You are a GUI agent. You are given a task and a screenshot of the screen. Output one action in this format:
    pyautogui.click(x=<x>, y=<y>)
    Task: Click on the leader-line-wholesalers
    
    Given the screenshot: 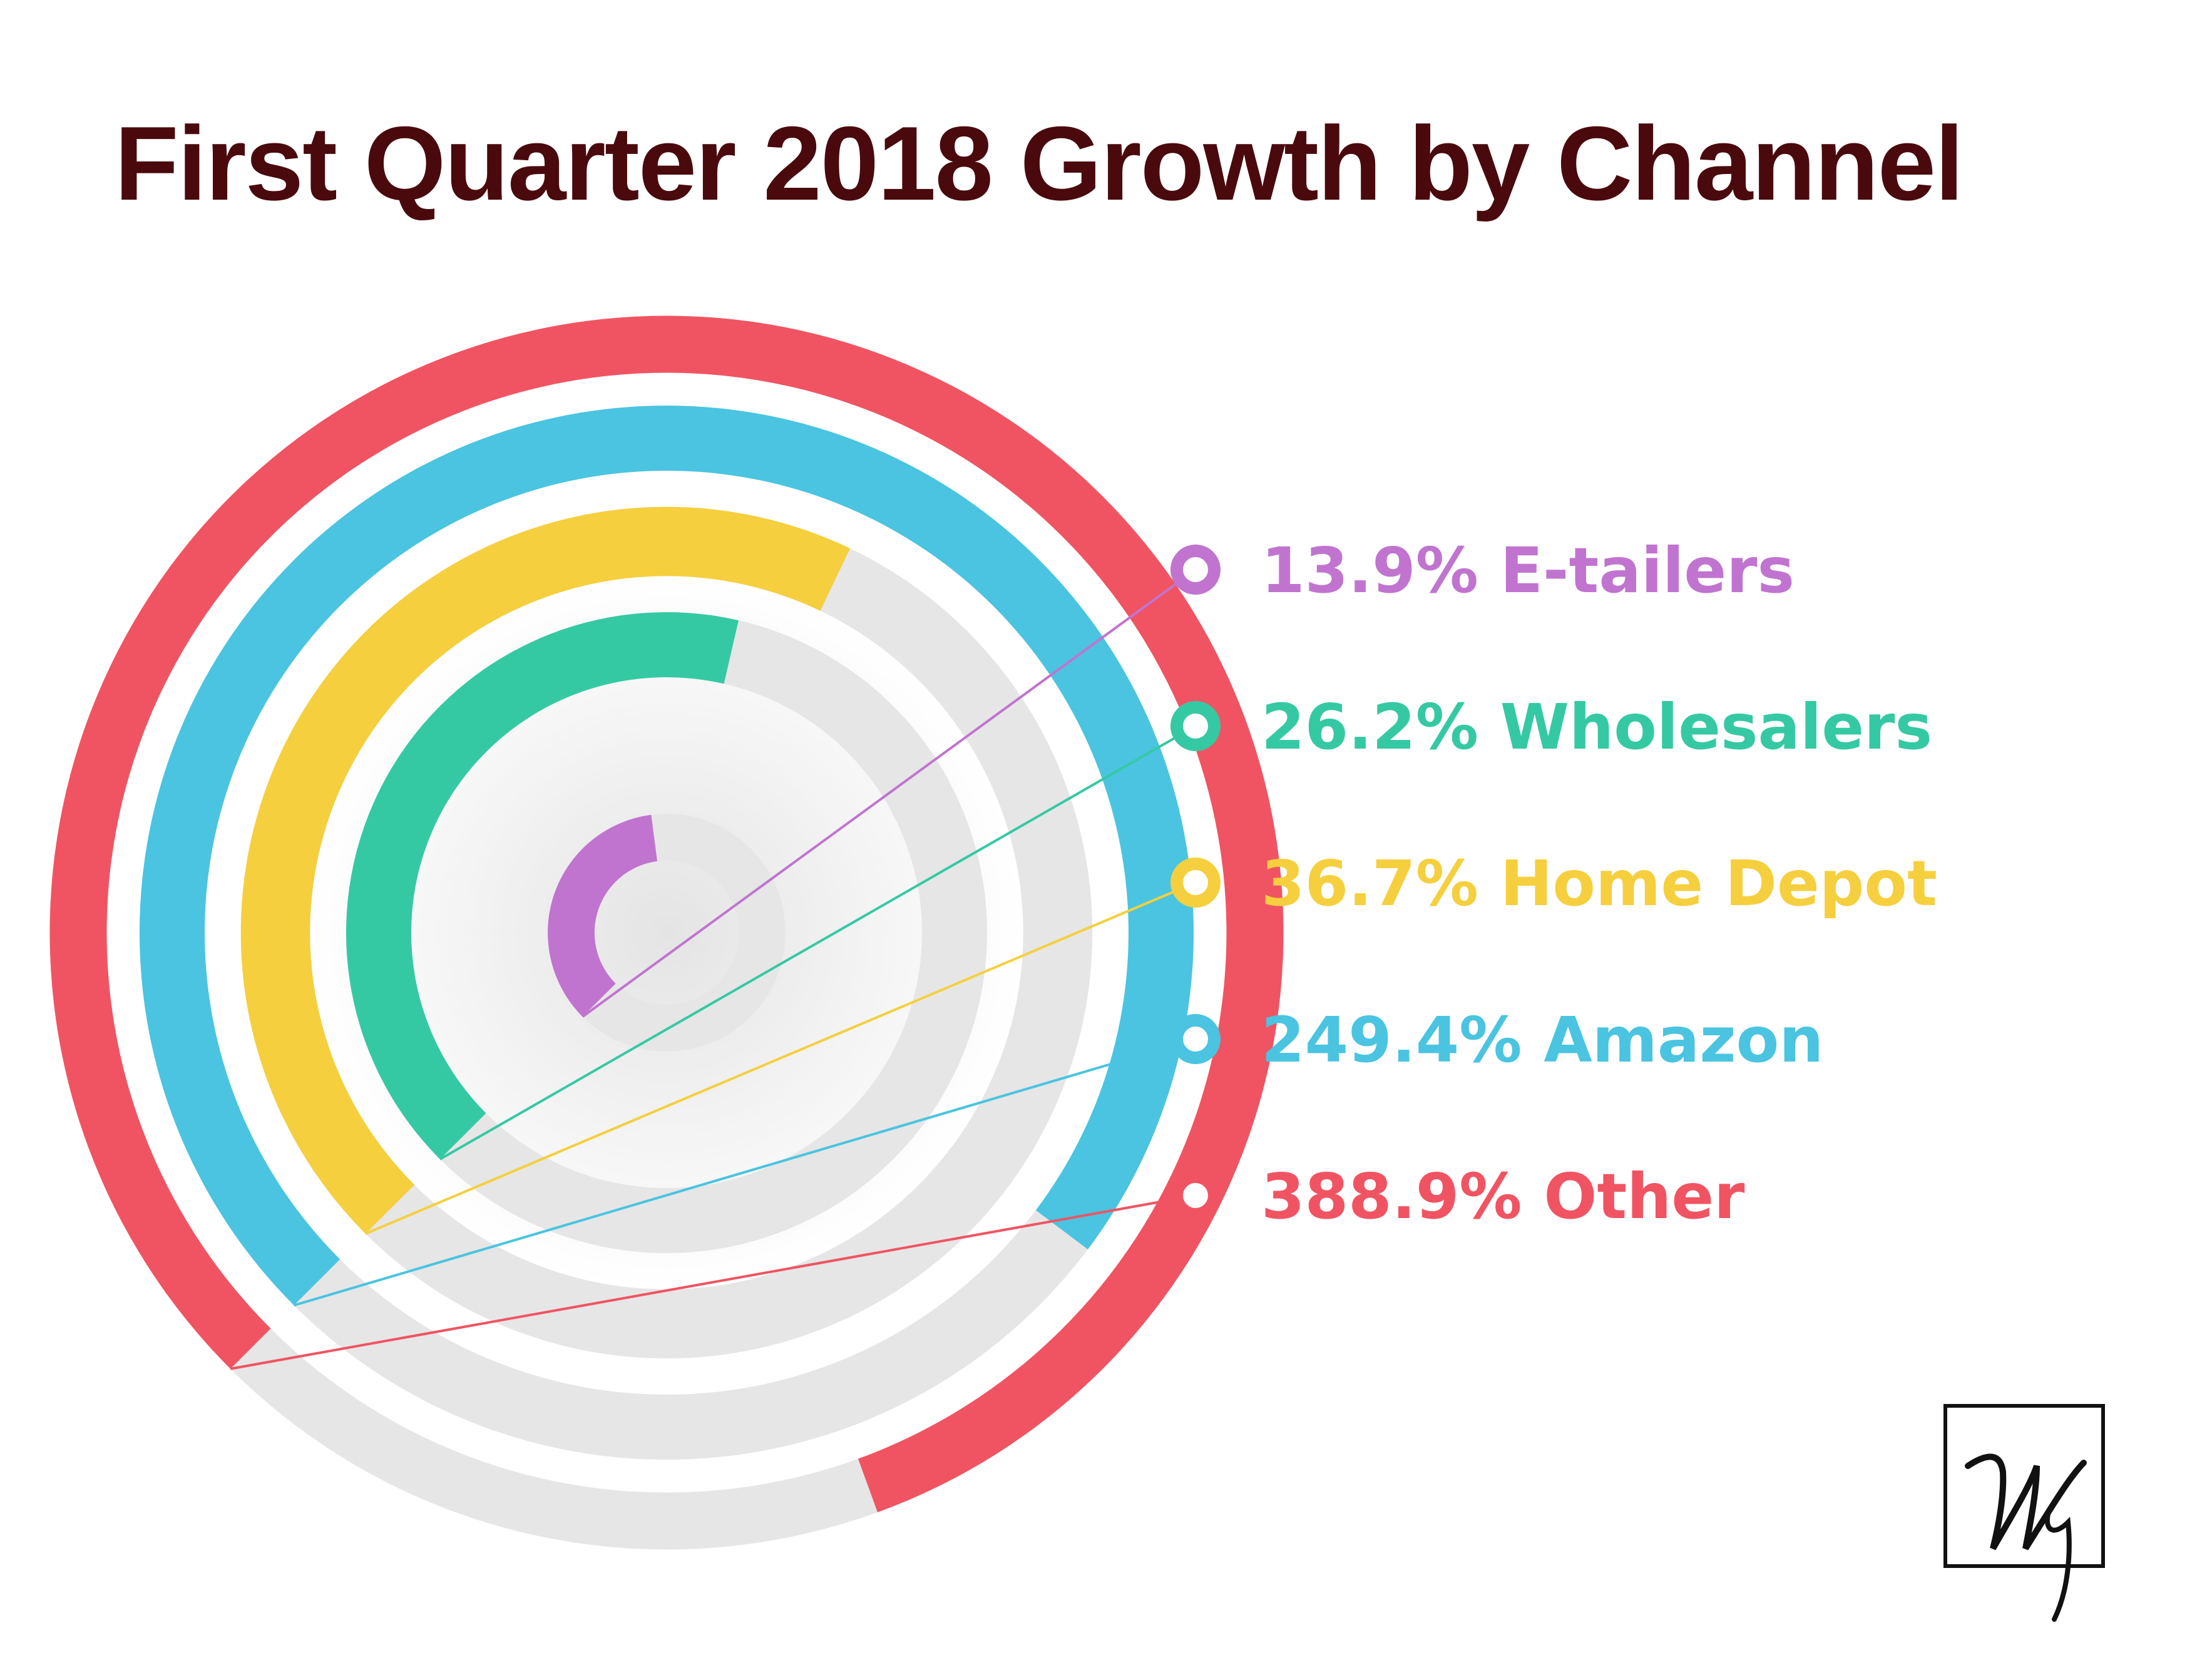 What is the action you would take?
    pyautogui.click(x=818, y=942)
    